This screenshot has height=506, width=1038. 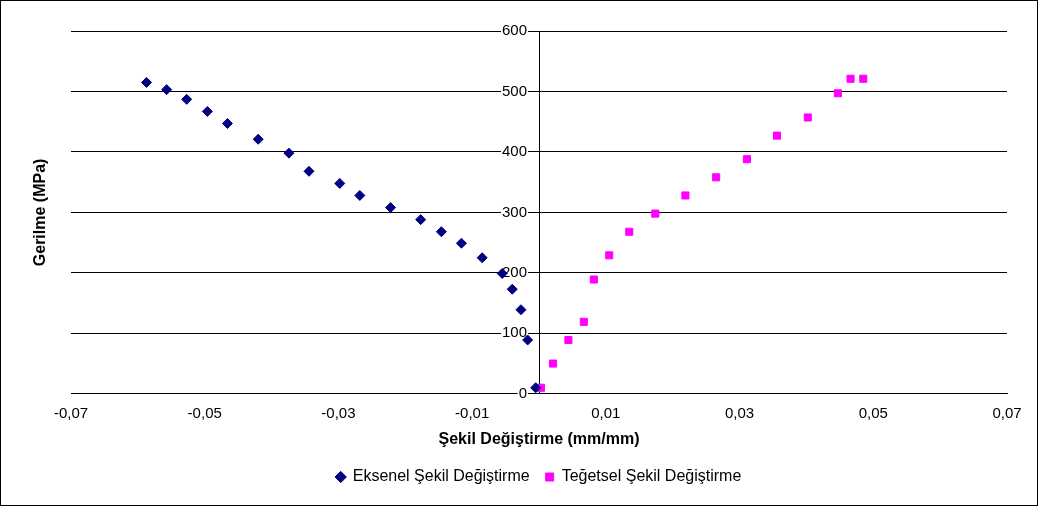 What do you see at coordinates (40, 212) in the screenshot?
I see `y-axis-title: Gerilme (MPa)` at bounding box center [40, 212].